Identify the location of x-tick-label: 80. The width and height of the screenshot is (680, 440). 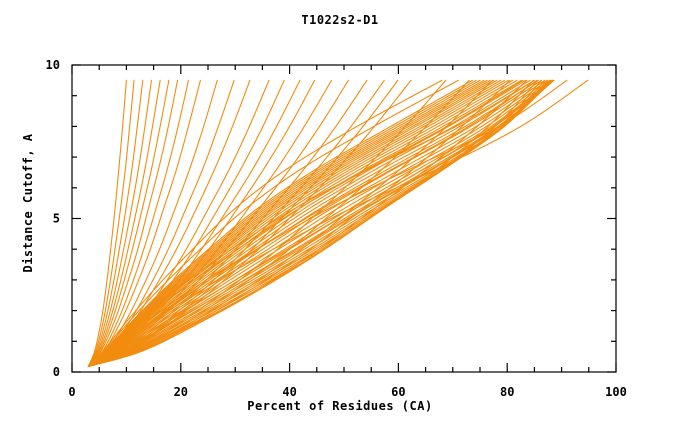
(507, 392).